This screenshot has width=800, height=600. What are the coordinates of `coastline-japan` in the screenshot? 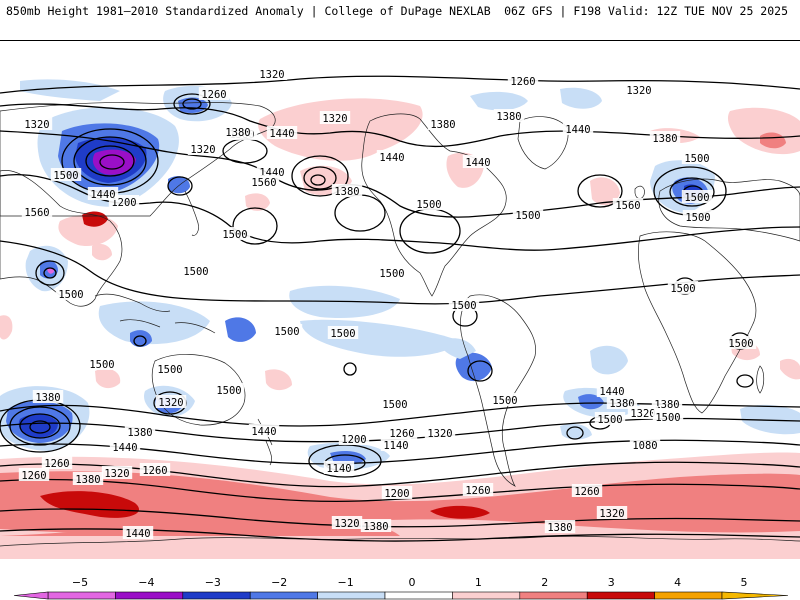 It's located at (191, 213).